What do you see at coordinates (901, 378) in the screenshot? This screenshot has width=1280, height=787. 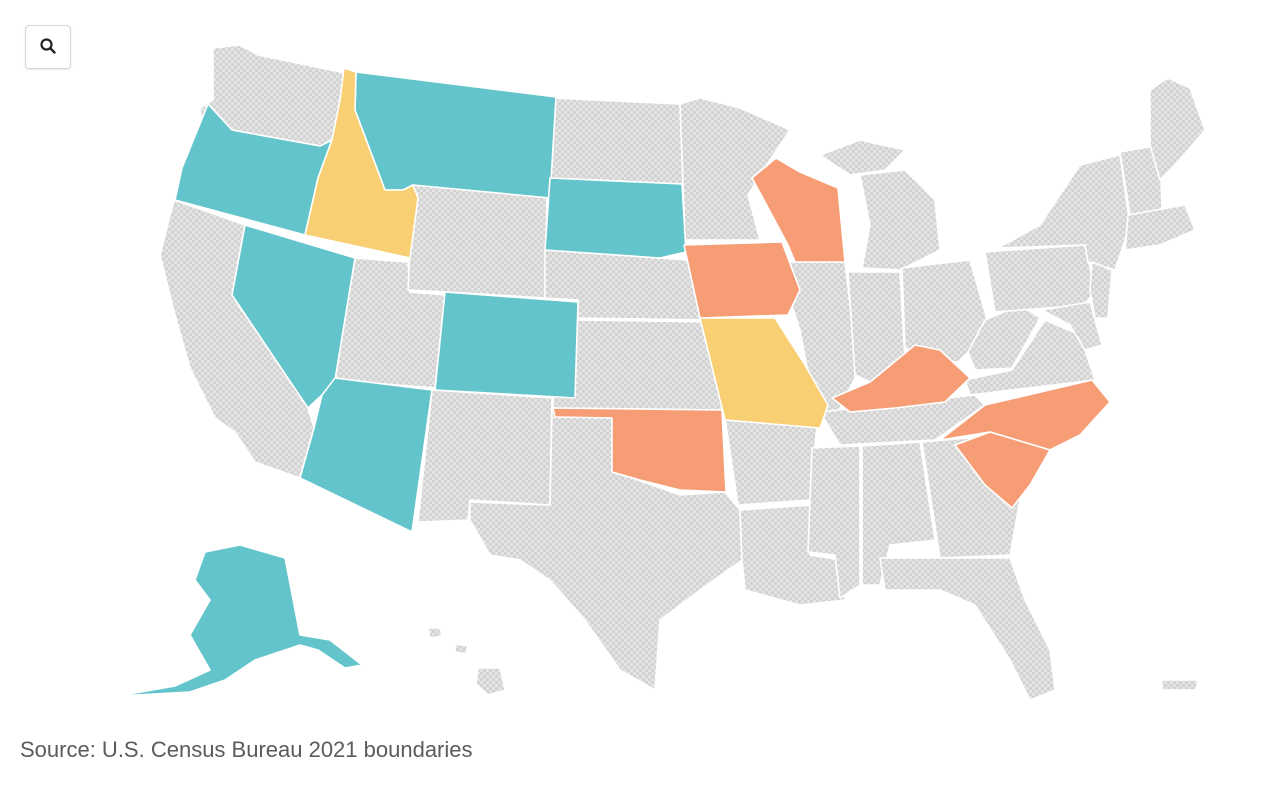 I see `state-kentucky` at bounding box center [901, 378].